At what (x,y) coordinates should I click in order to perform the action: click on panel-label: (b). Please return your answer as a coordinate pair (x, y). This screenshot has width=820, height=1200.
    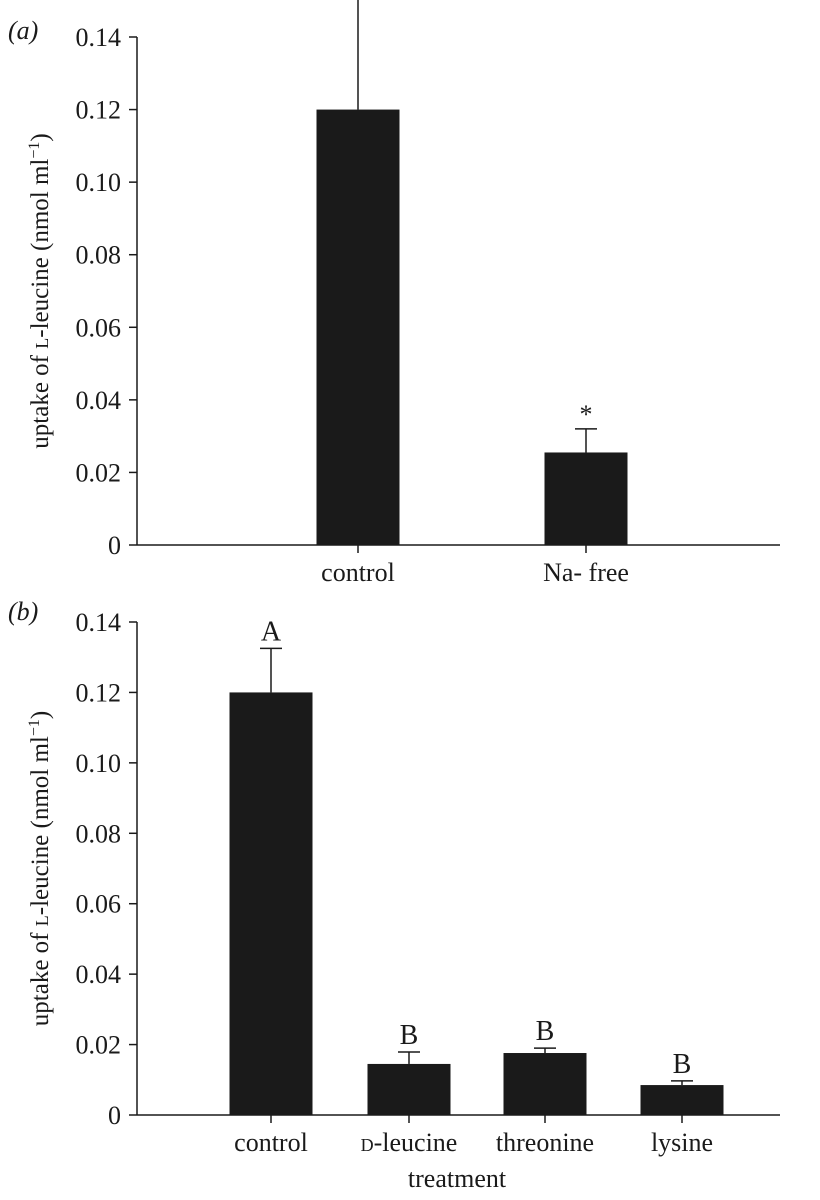
    Looking at the image, I should click on (23, 611).